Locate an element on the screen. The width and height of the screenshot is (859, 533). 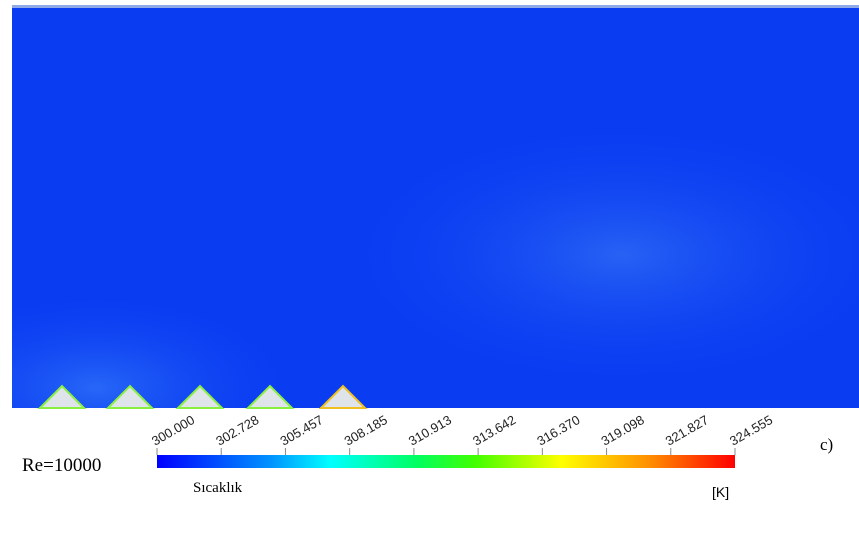
tick-label: 324.555 is located at coordinates (751, 430).